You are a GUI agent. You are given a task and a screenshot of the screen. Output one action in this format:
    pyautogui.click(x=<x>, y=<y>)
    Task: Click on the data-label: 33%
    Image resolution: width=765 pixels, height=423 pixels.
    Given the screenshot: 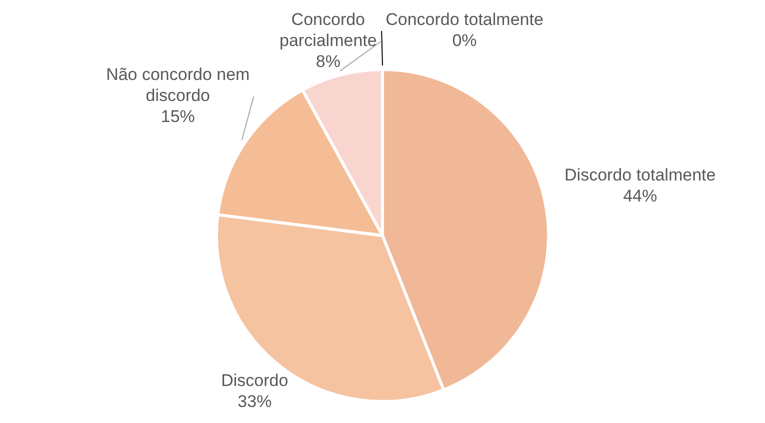 What is the action you would take?
    pyautogui.click(x=255, y=402)
    